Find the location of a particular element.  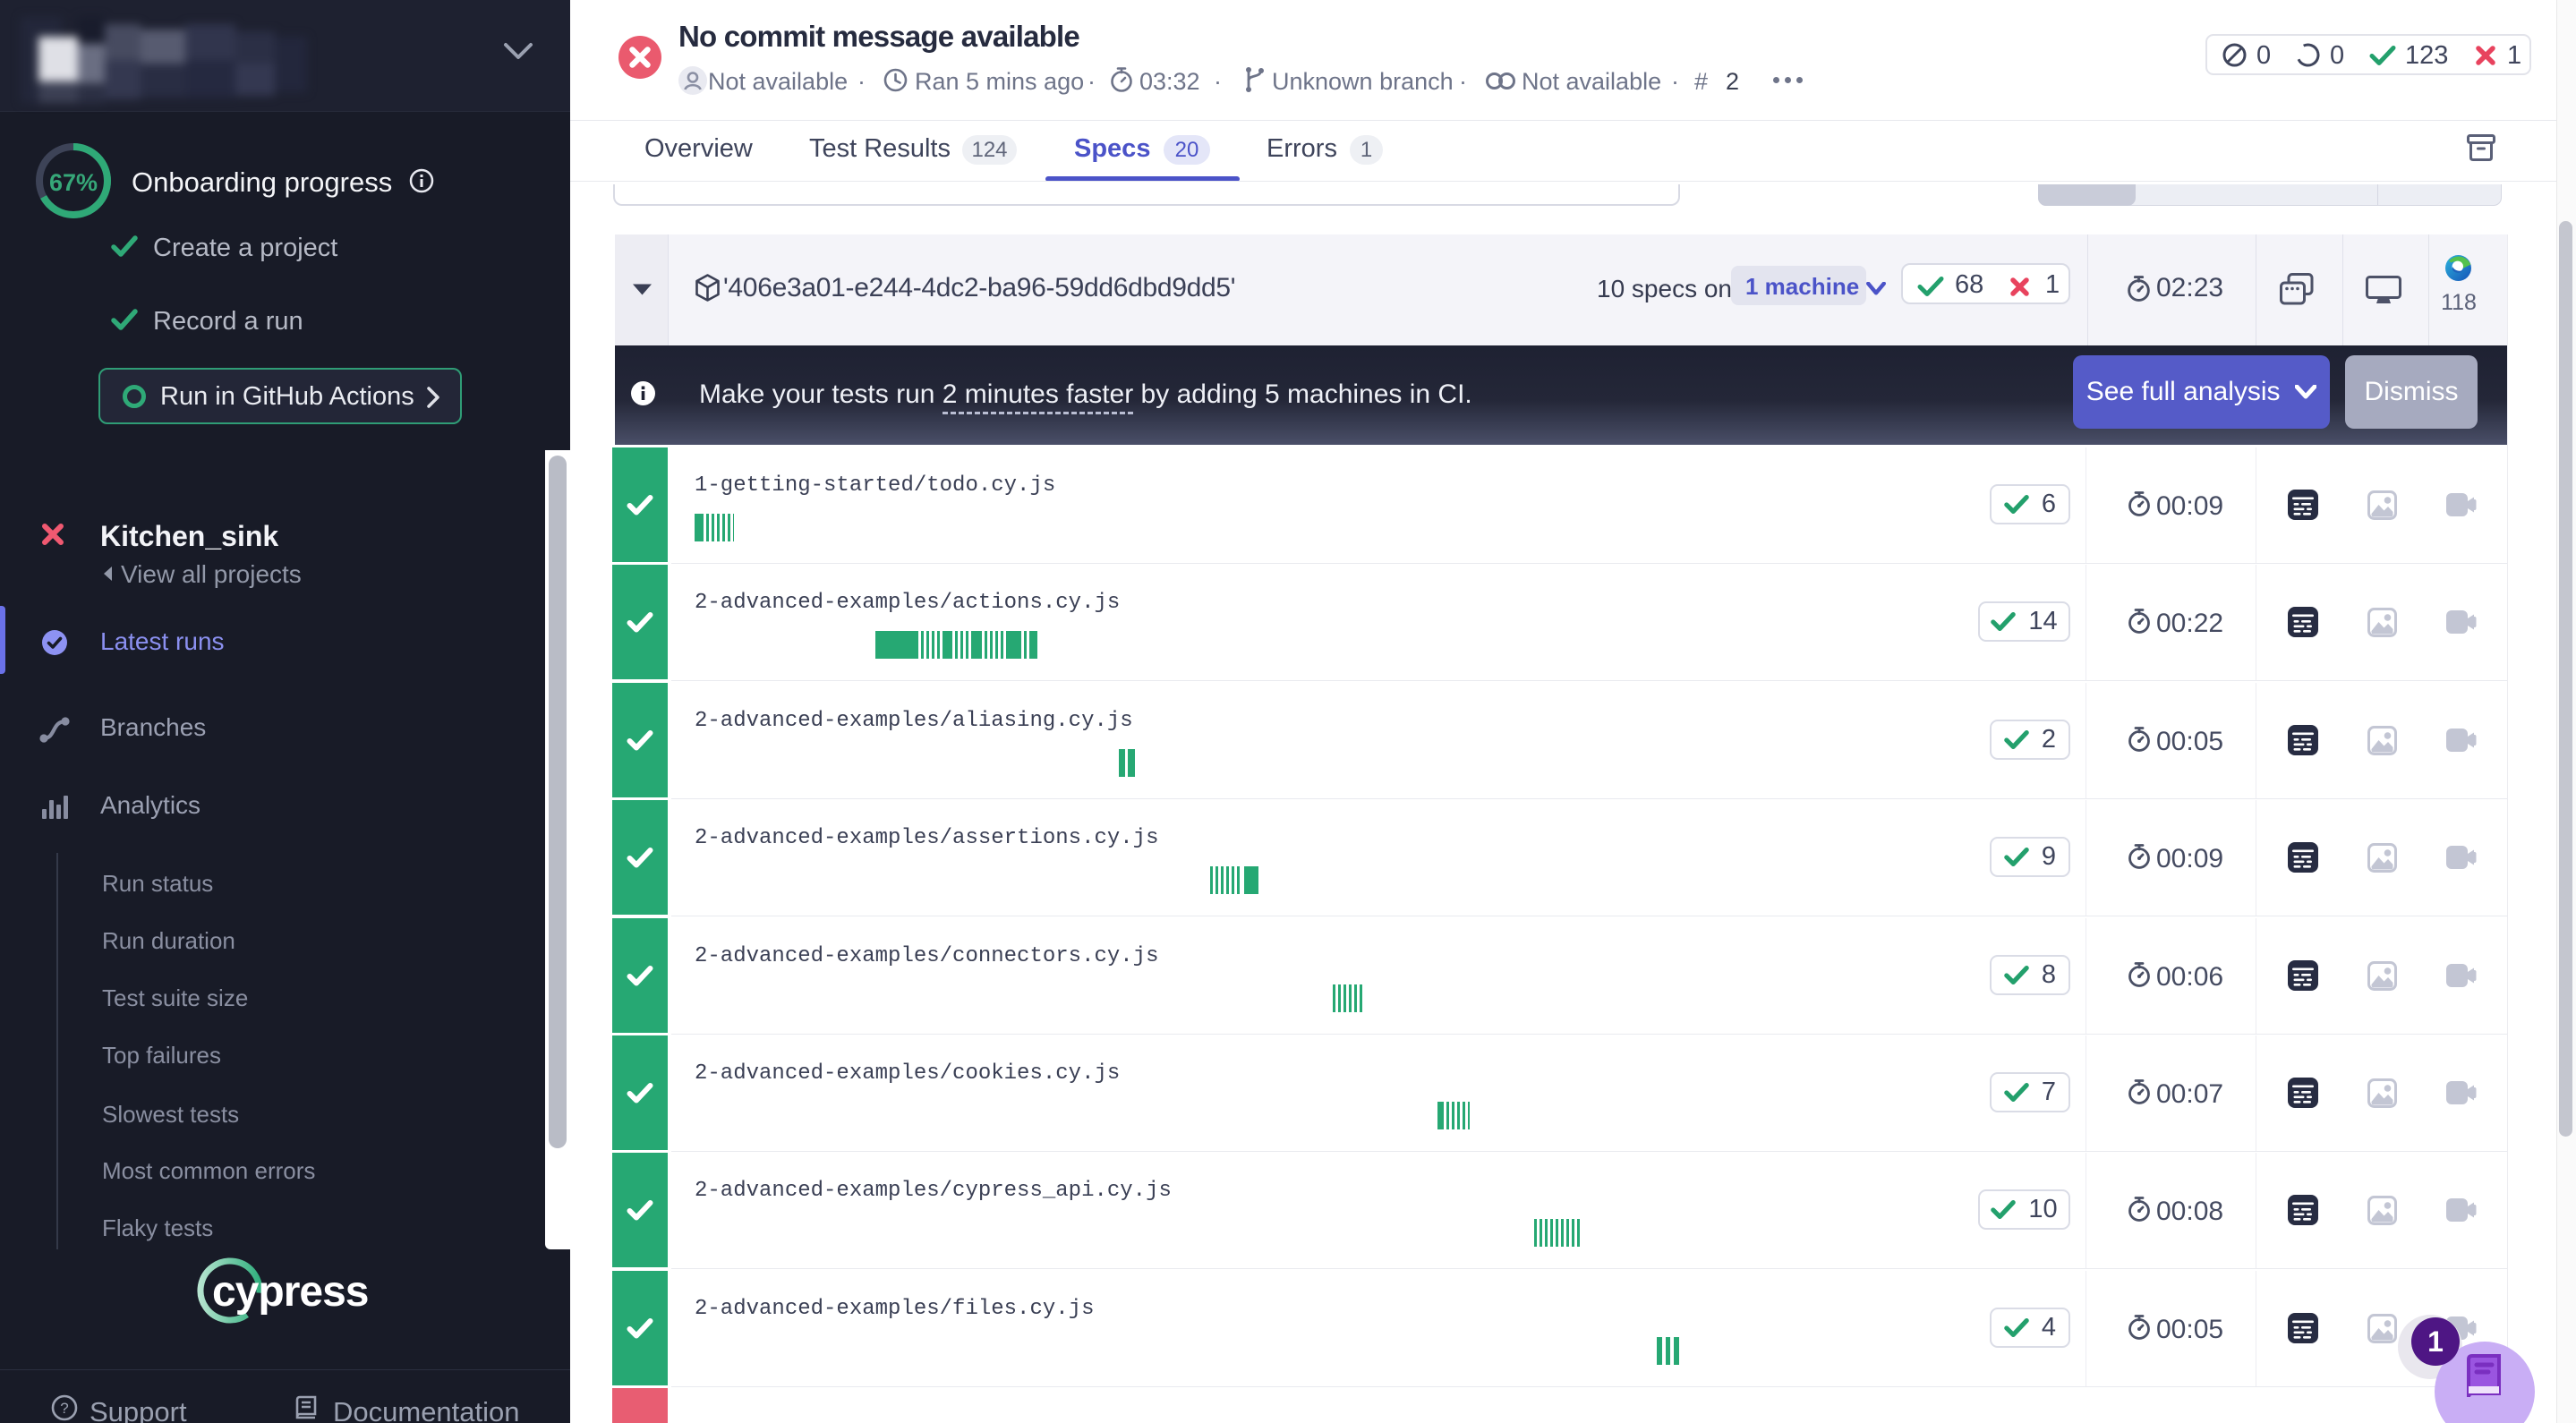

svg-text: 67% is located at coordinates (73, 182).